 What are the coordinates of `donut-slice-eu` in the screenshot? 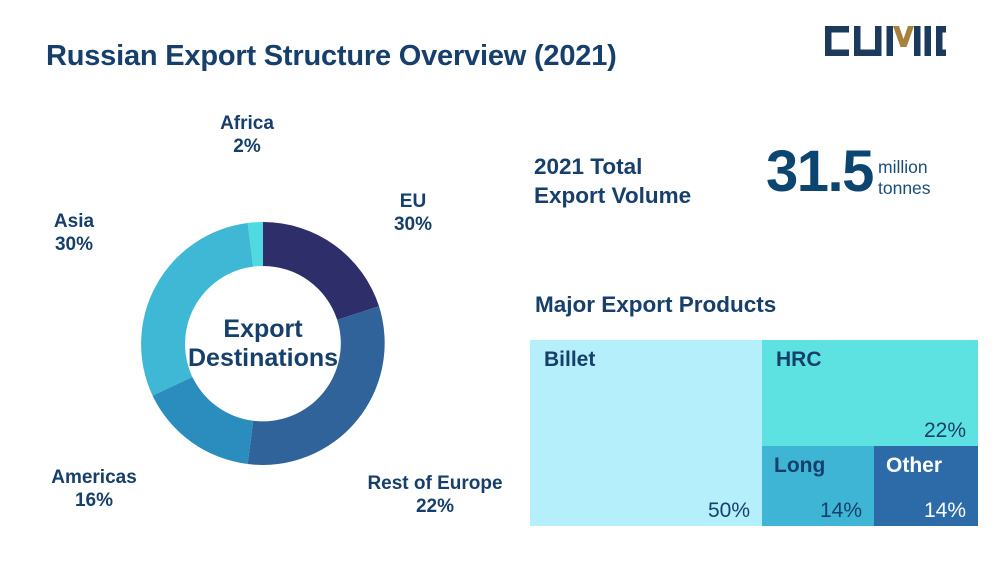 It's located at (321, 271).